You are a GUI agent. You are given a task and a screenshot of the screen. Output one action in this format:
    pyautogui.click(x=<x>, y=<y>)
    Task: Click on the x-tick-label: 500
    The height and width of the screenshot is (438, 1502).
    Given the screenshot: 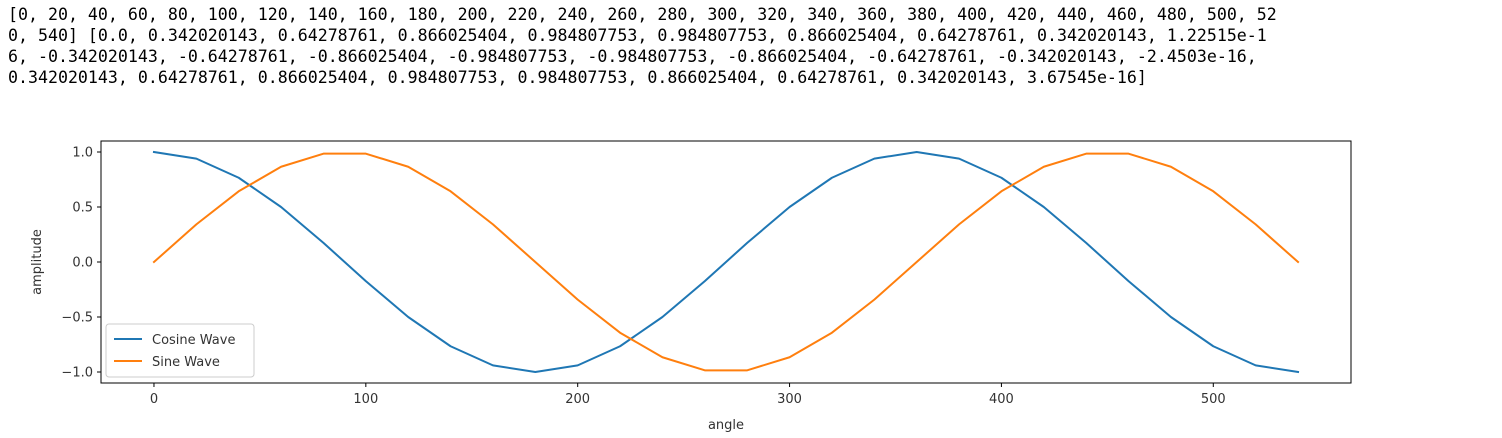 What is the action you would take?
    pyautogui.click(x=1213, y=399)
    